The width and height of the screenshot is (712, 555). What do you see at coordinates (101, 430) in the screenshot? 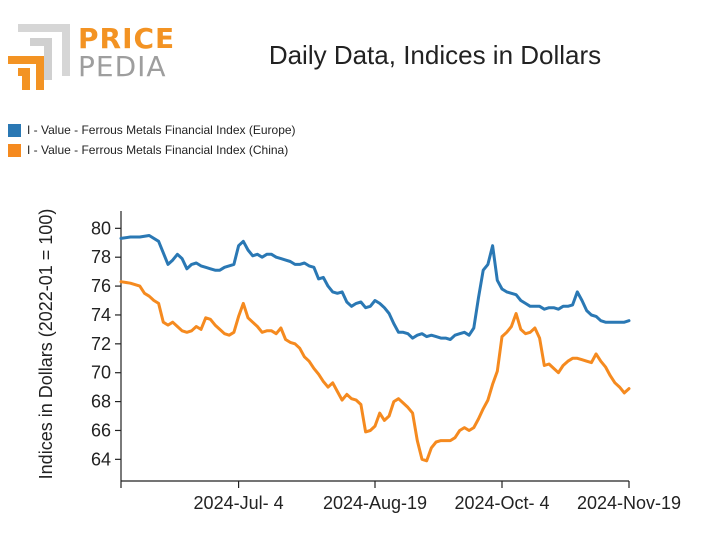
I see `y-tick-label: 66` at bounding box center [101, 430].